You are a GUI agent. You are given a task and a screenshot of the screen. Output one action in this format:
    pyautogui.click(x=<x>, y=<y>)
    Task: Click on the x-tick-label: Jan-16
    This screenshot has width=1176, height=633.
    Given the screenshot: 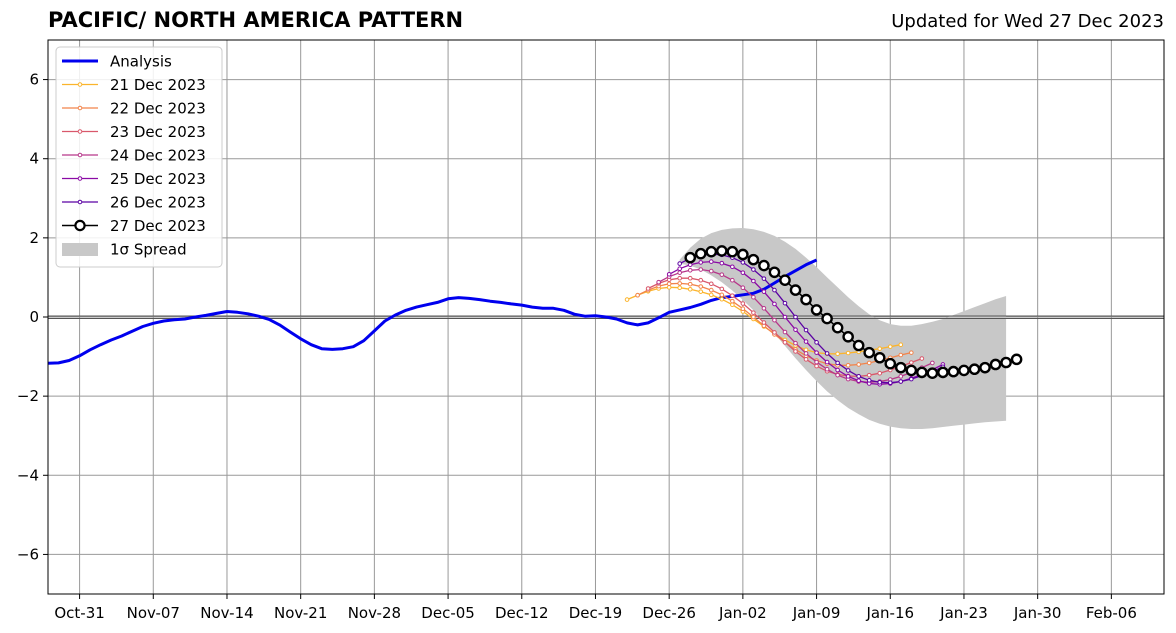 What is the action you would take?
    pyautogui.click(x=889, y=613)
    